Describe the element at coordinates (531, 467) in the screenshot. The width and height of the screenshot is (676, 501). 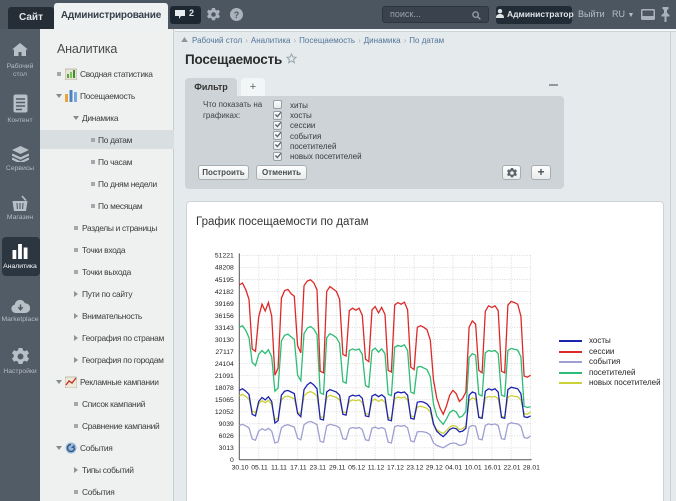
I see `svg-text: 28.01` at that location.